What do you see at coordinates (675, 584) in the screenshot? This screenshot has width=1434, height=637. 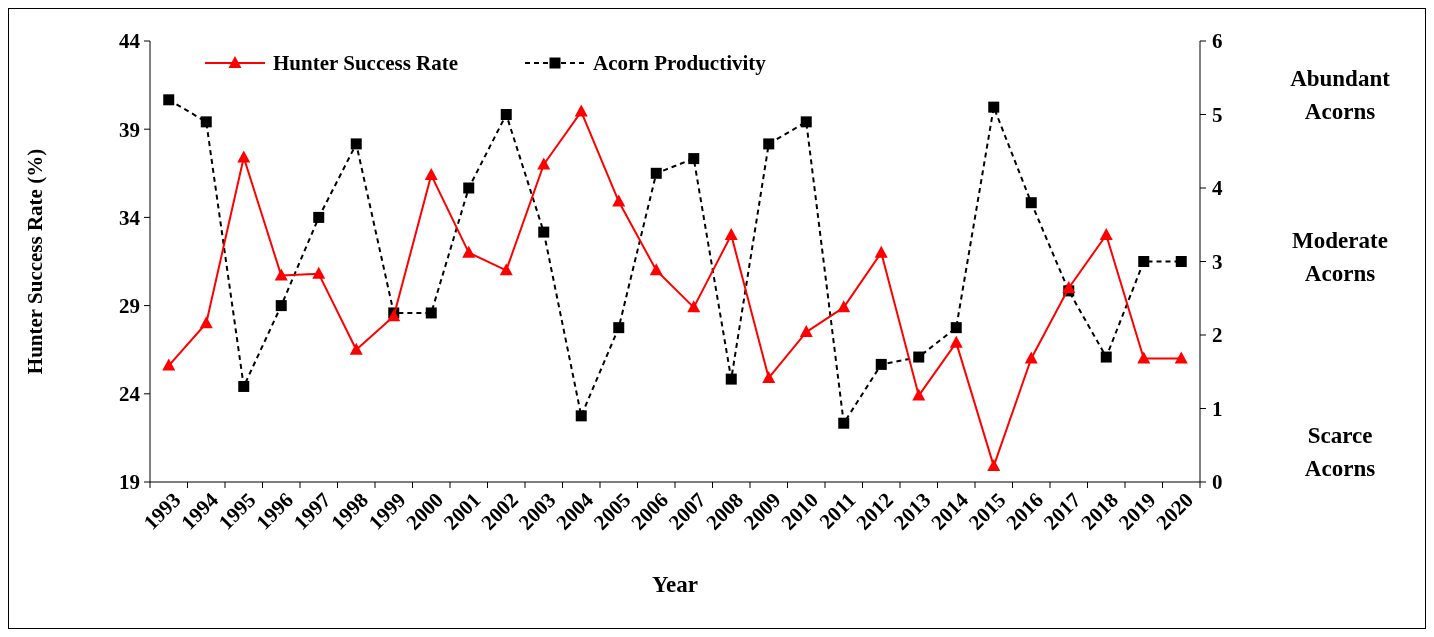 I see `x-axis-title: Year` at bounding box center [675, 584].